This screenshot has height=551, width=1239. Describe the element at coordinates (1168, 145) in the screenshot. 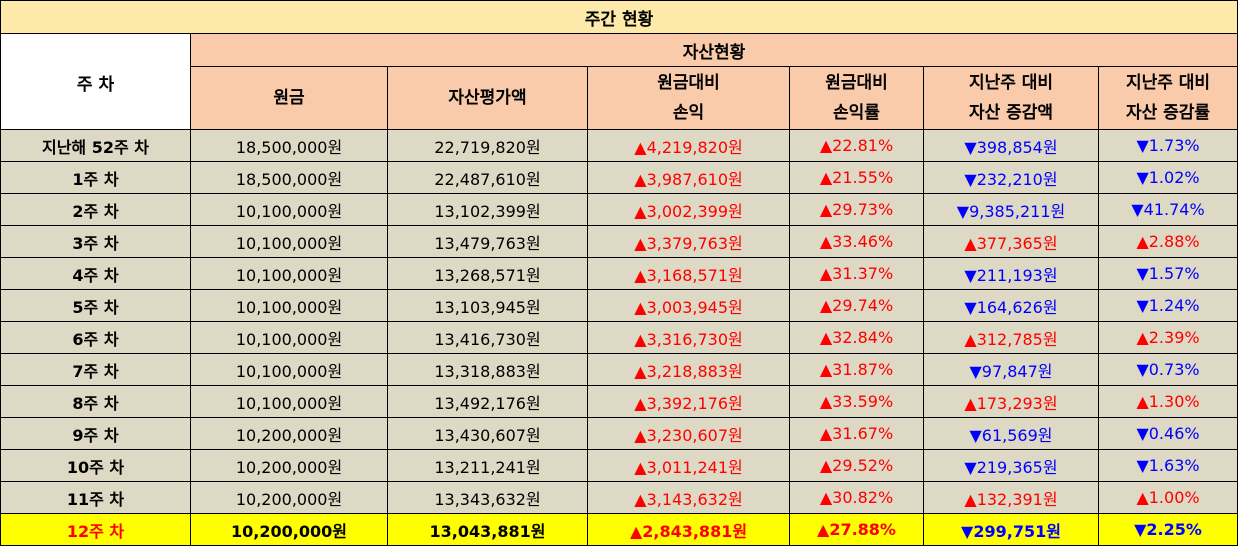

I see `change-rate-cell: ▼1.73%` at that location.